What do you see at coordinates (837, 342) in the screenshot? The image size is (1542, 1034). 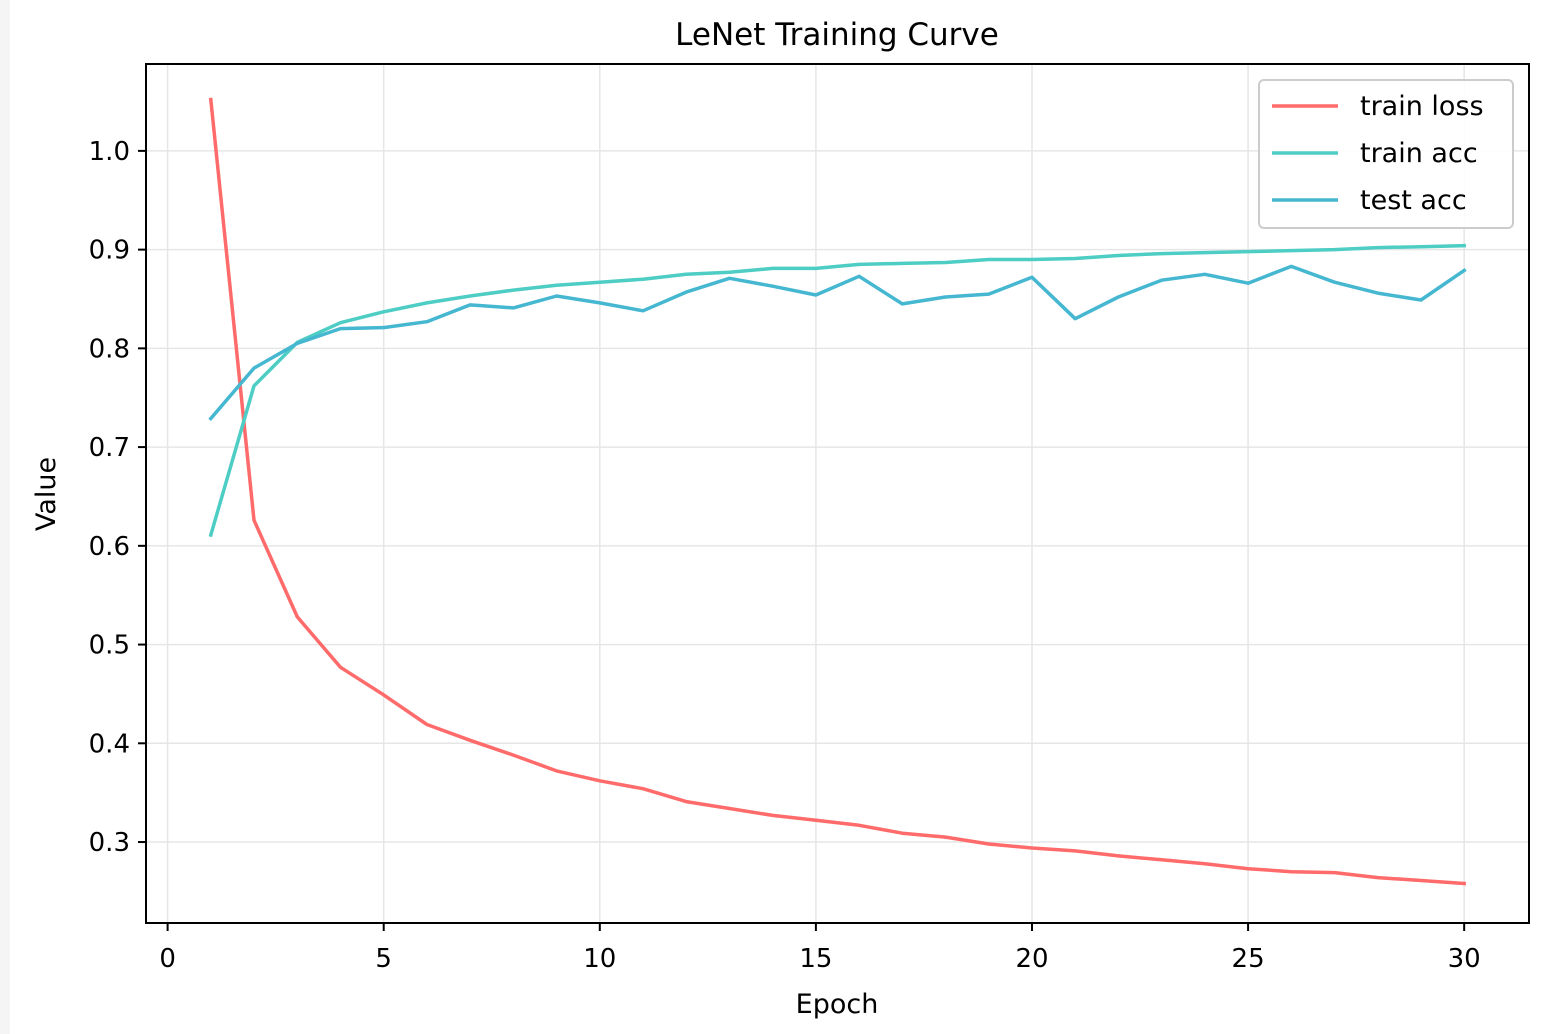 I see `series-line-test-acc` at bounding box center [837, 342].